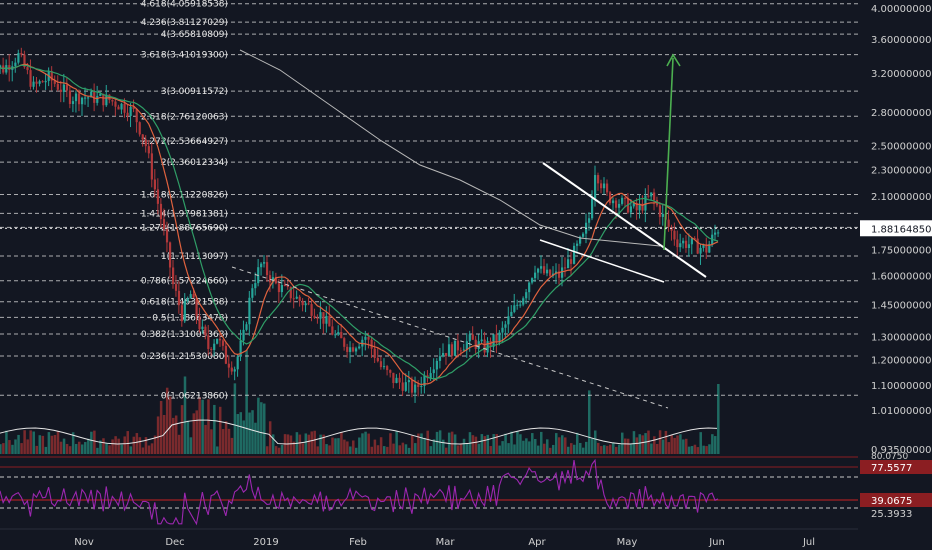 Image resolution: width=932 pixels, height=550 pixels. What do you see at coordinates (891, 468) in the screenshot?
I see `rsi-label-77: 77.5577` at bounding box center [891, 468].